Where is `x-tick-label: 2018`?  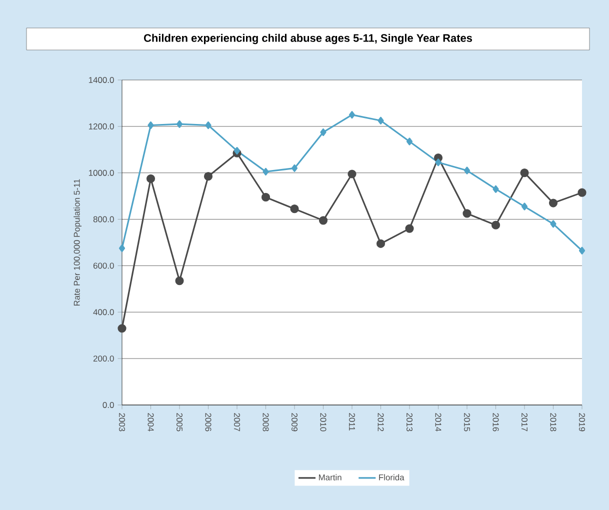
x-tick-label: 2018 is located at coordinates (553, 422).